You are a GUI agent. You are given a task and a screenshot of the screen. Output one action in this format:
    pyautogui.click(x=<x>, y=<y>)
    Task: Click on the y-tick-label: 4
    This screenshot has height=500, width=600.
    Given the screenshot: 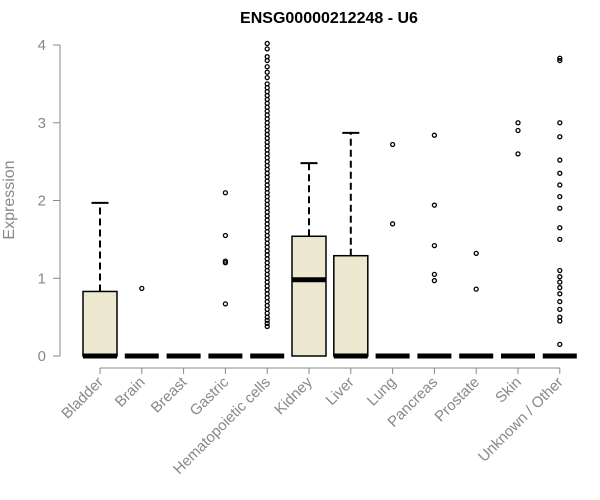 What is the action you would take?
    pyautogui.click(x=42, y=45)
    